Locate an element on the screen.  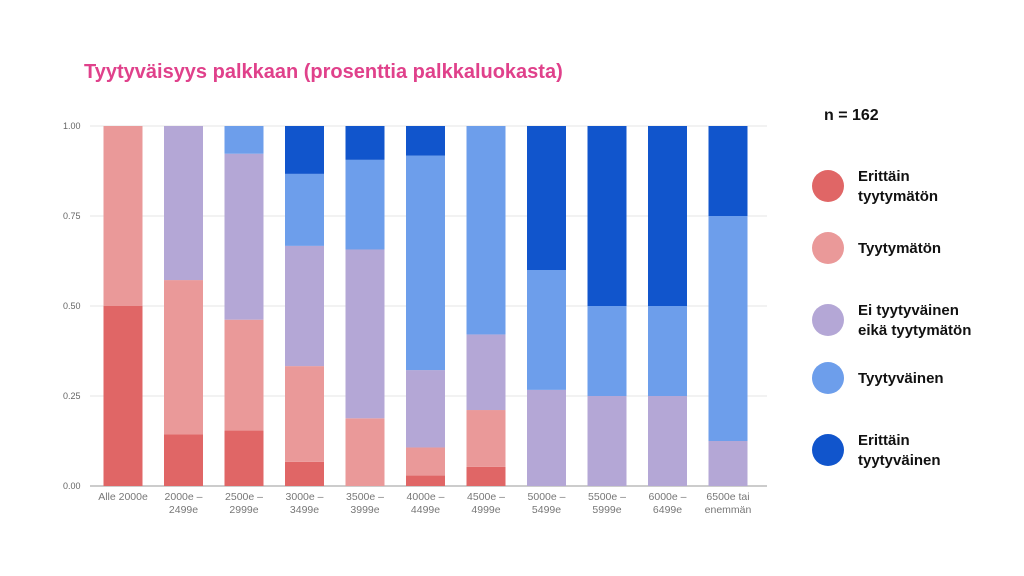
x-tick-label-line: Alle 2000e is located at coordinates (123, 497).